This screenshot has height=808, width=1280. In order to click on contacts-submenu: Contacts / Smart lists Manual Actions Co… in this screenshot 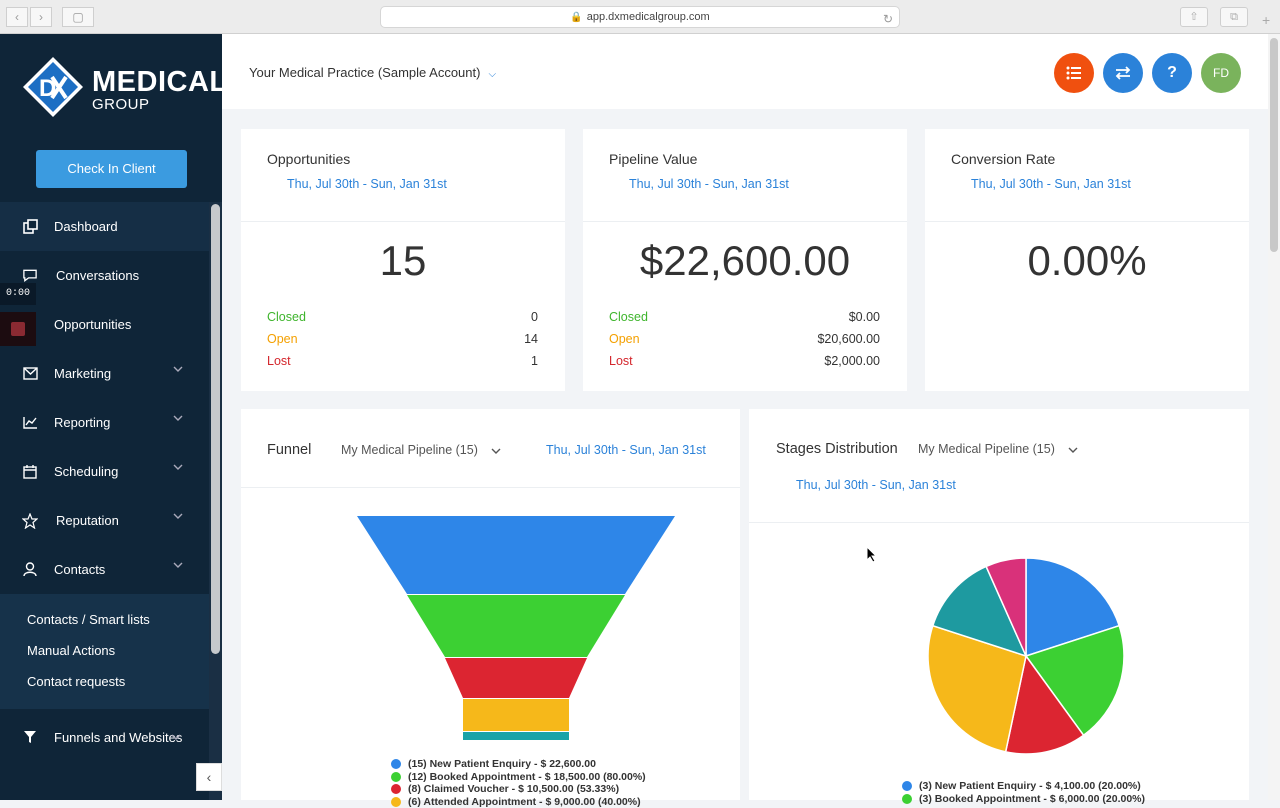, I will do `click(104, 651)`.